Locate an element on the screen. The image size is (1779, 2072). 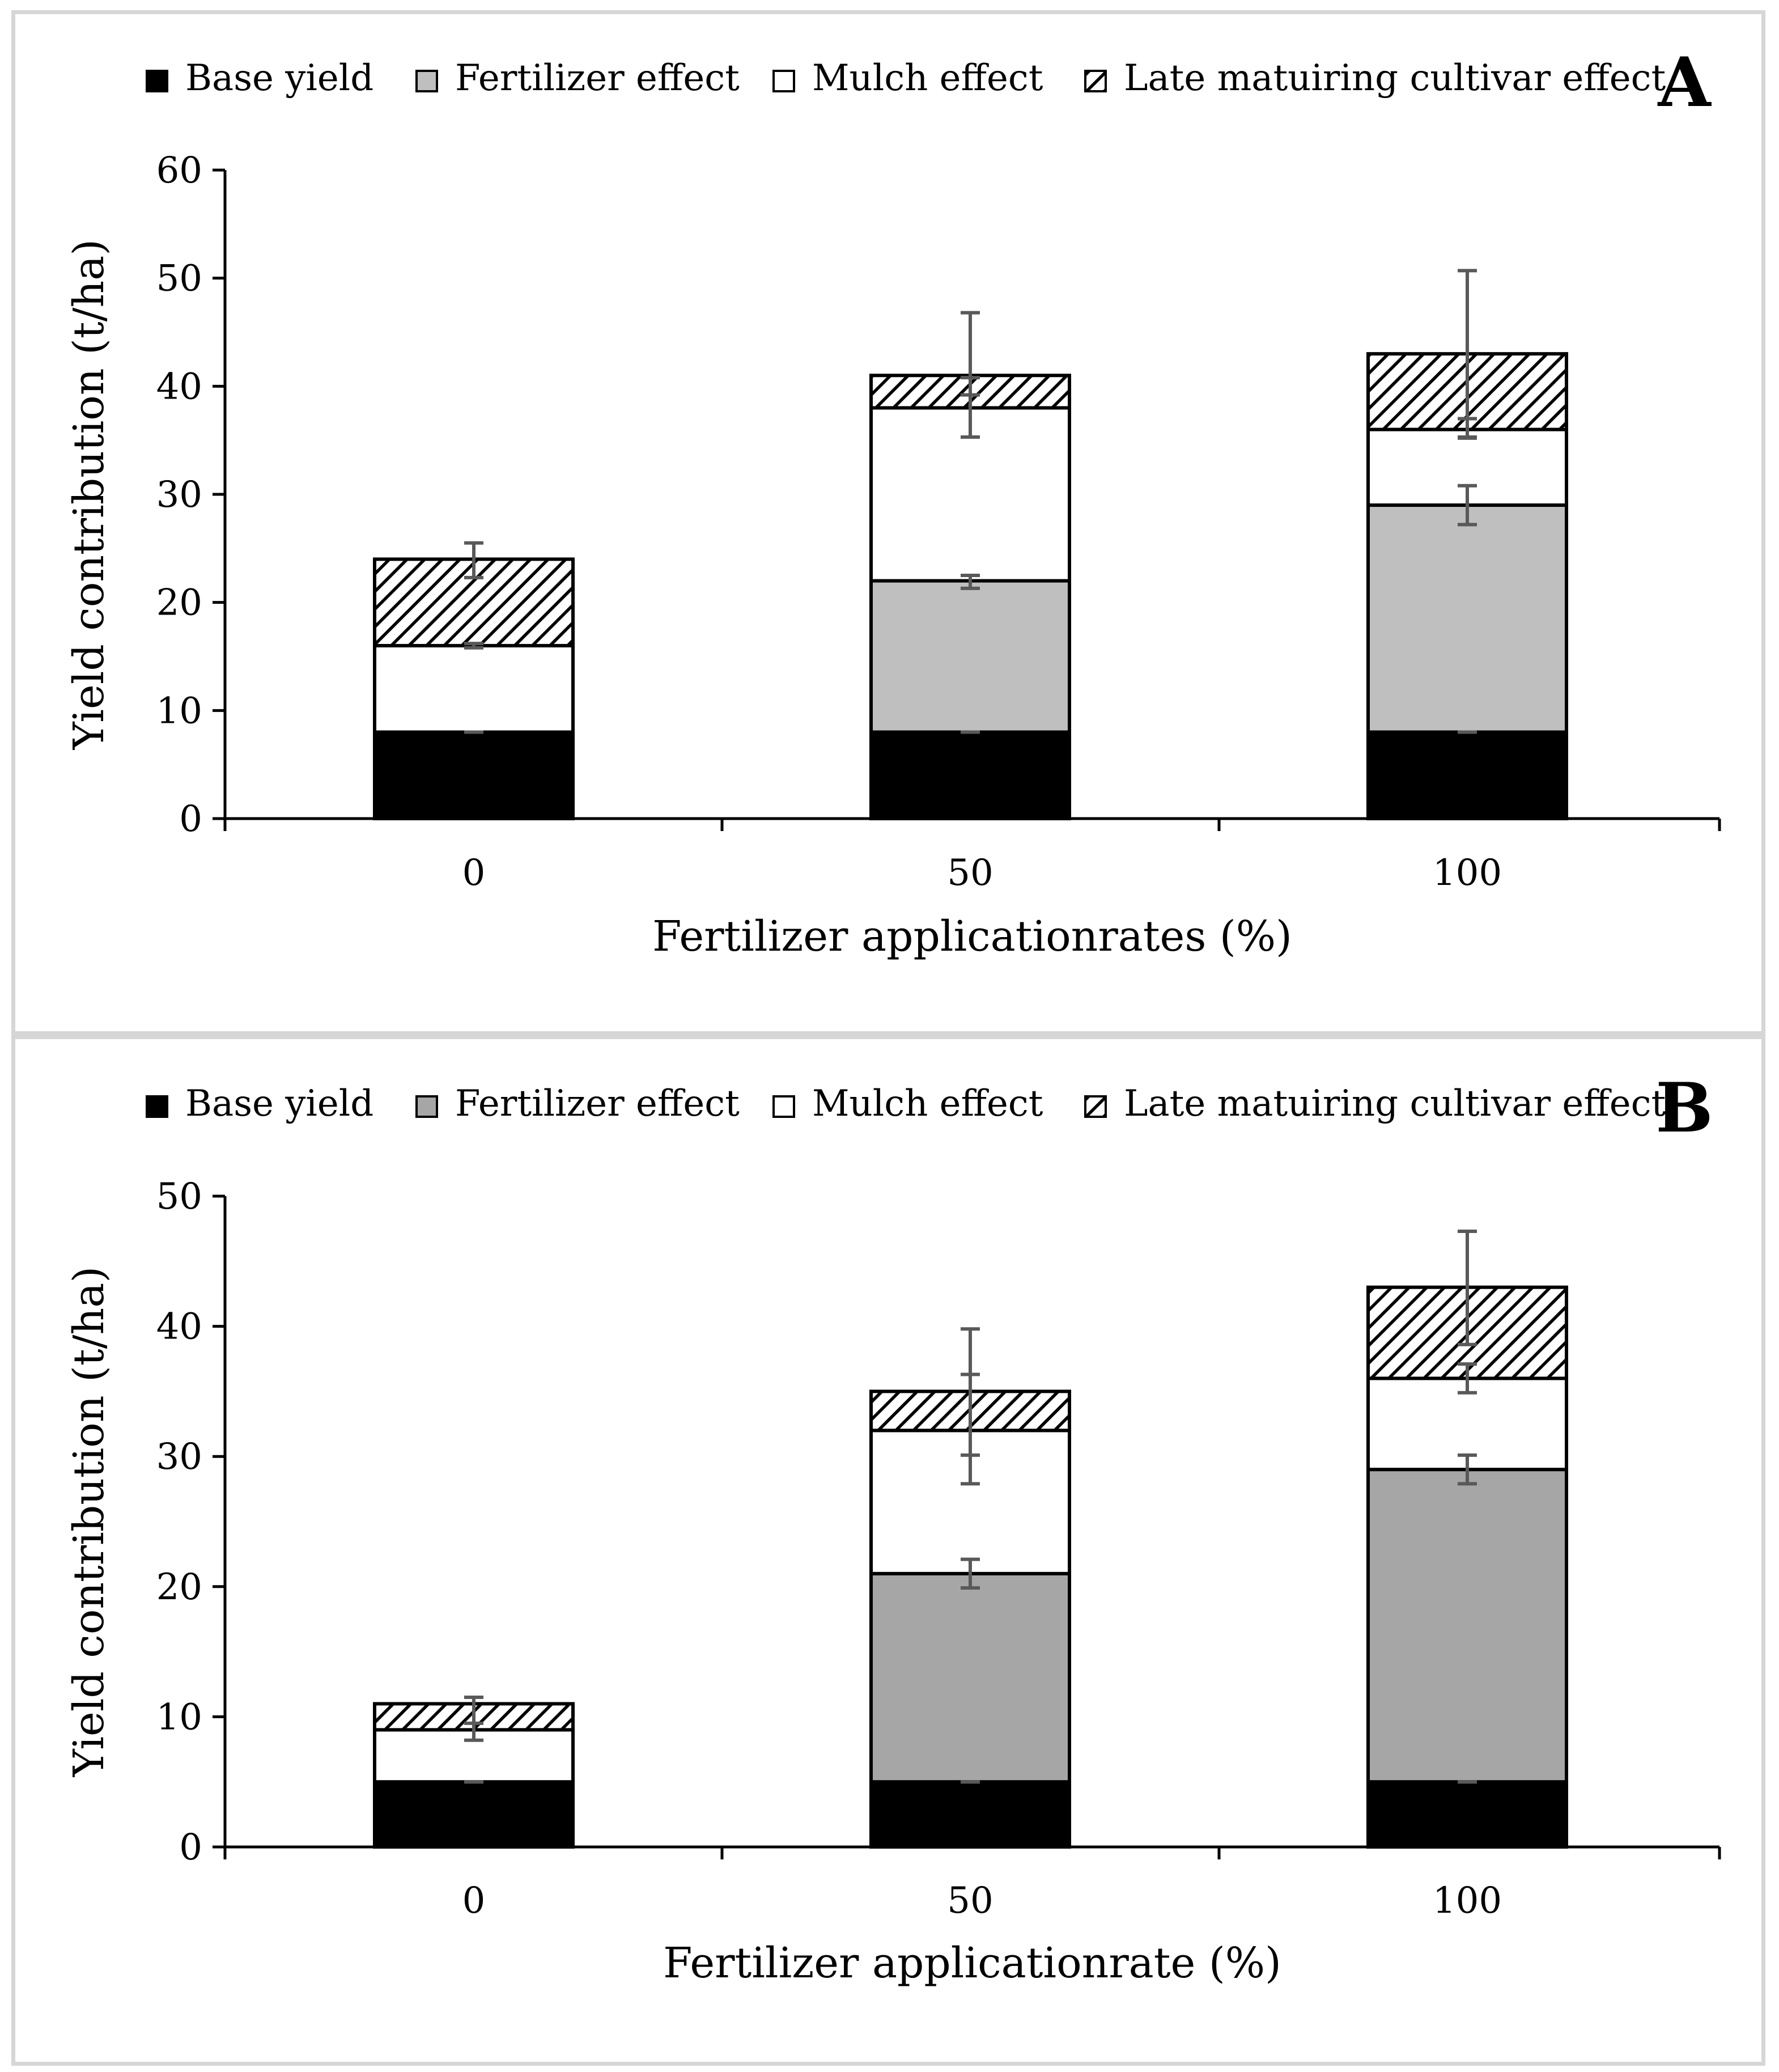
chart-a-legend-label-0: Base yield is located at coordinates (279, 78).